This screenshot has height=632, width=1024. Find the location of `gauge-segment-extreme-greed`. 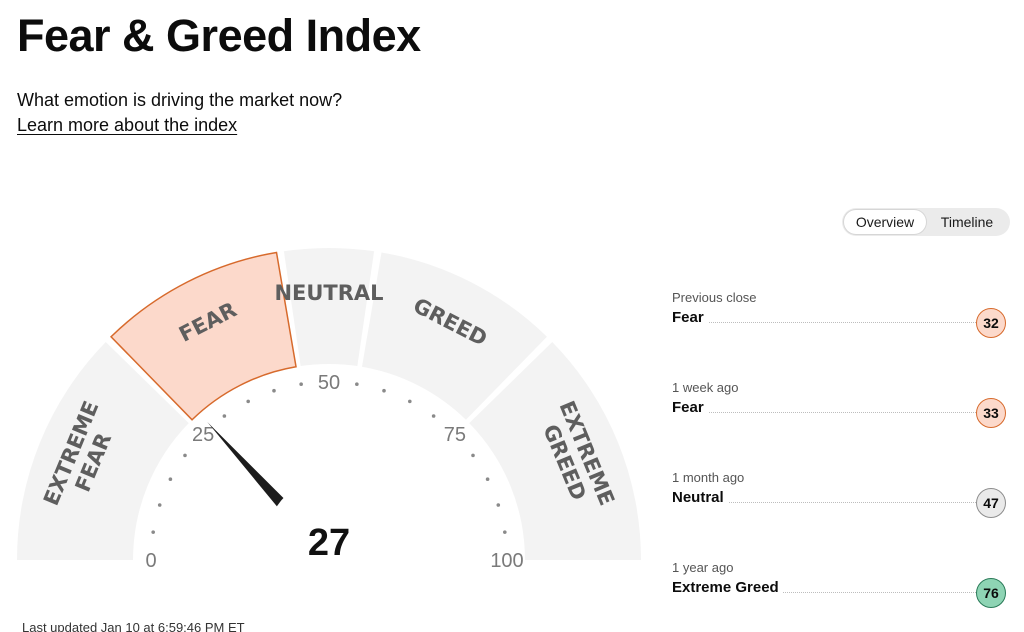

gauge-segment-extreme-greed is located at coordinates (555, 451).